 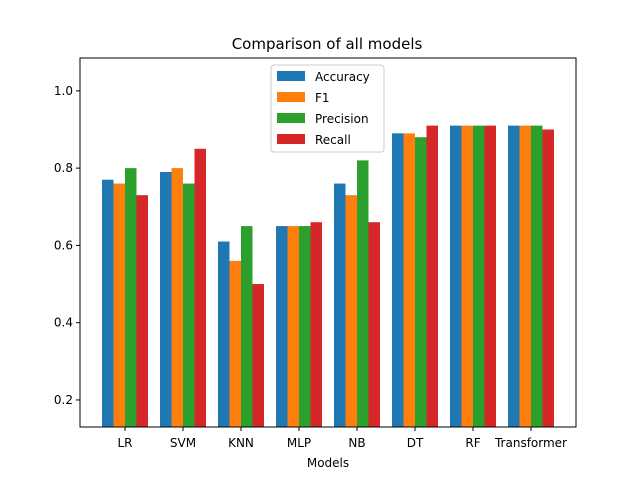 What do you see at coordinates (328, 463) in the screenshot?
I see `x-axis-label: Models` at bounding box center [328, 463].